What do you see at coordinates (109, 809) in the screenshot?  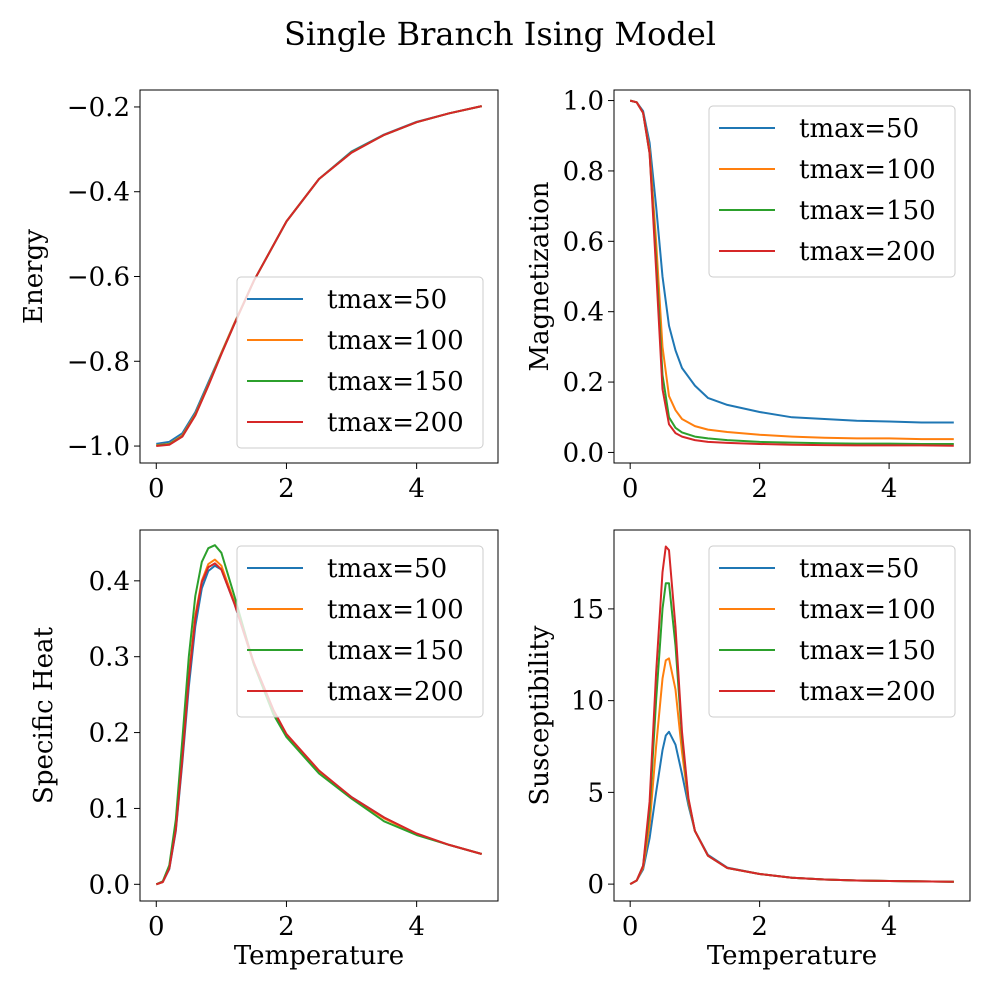 I see `y-tick-label: 0.1` at bounding box center [109, 809].